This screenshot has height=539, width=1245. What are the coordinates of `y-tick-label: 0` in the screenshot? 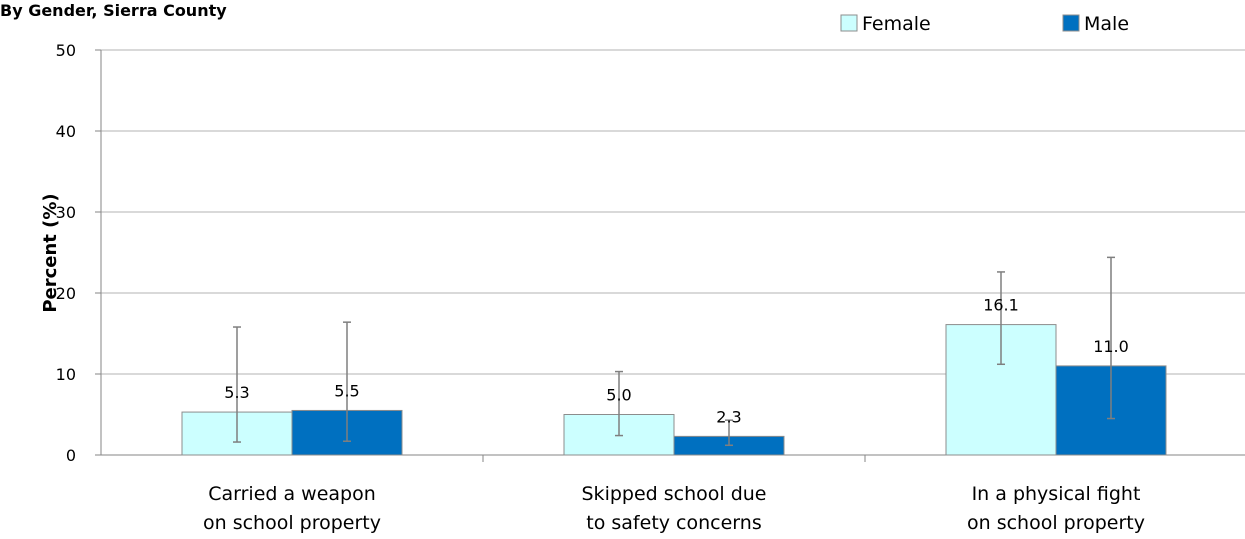 It's located at (71, 455).